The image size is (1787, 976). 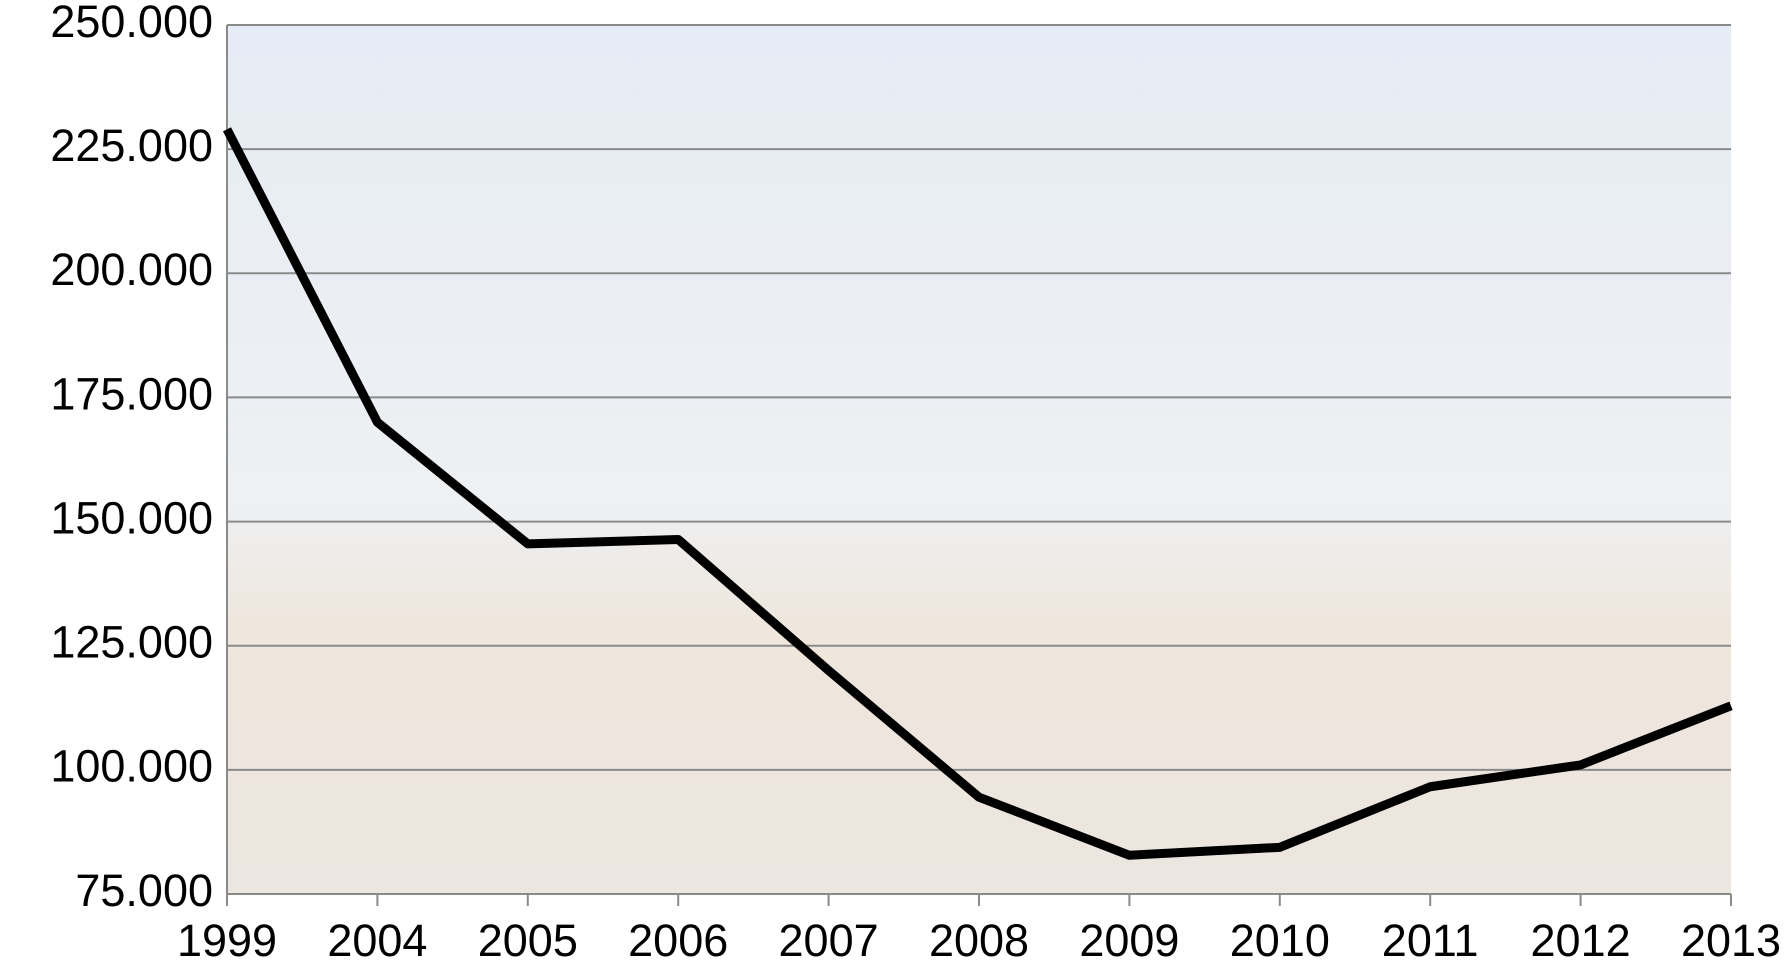 What do you see at coordinates (979, 940) in the screenshot?
I see `x-tick-label: 2008` at bounding box center [979, 940].